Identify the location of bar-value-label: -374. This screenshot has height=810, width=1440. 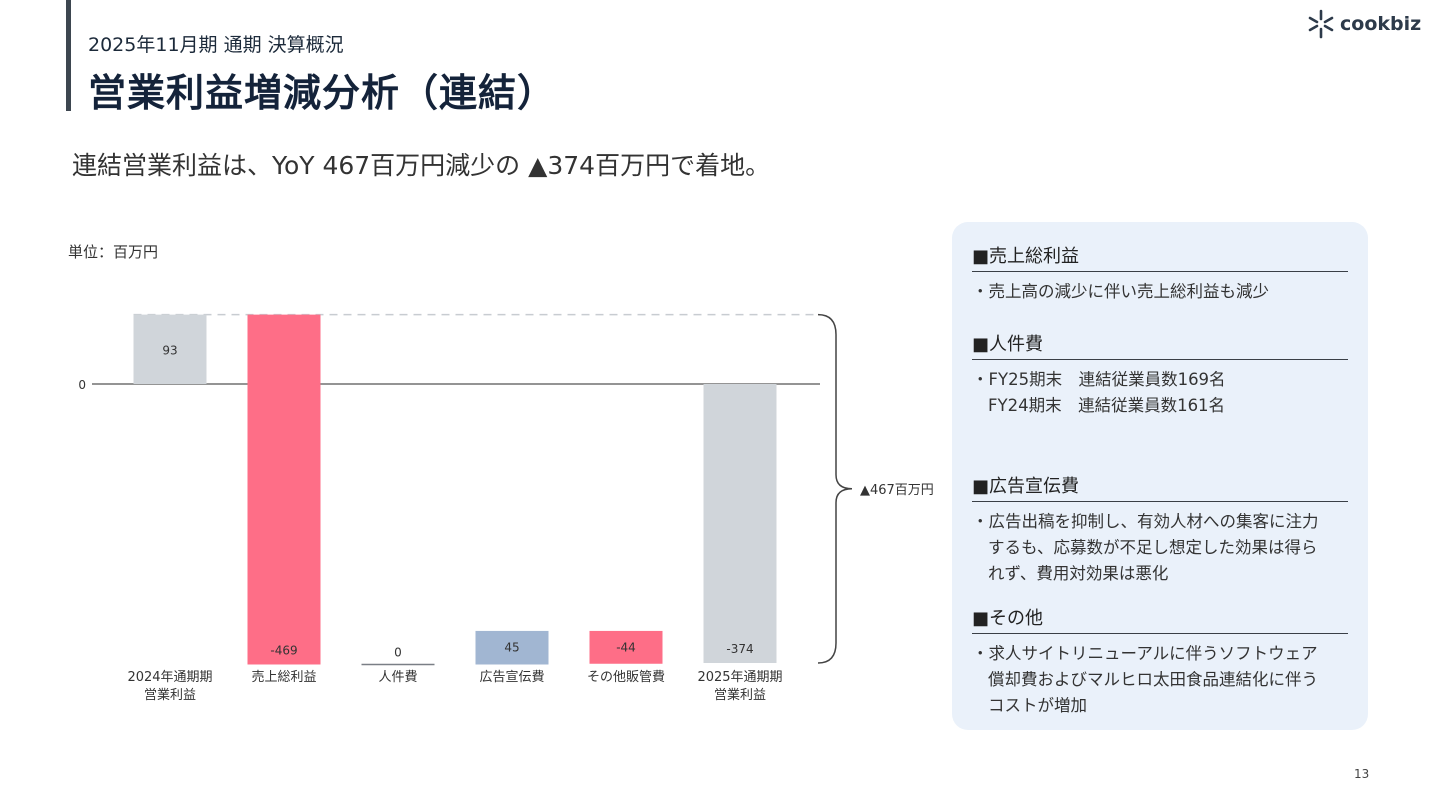
(739, 649).